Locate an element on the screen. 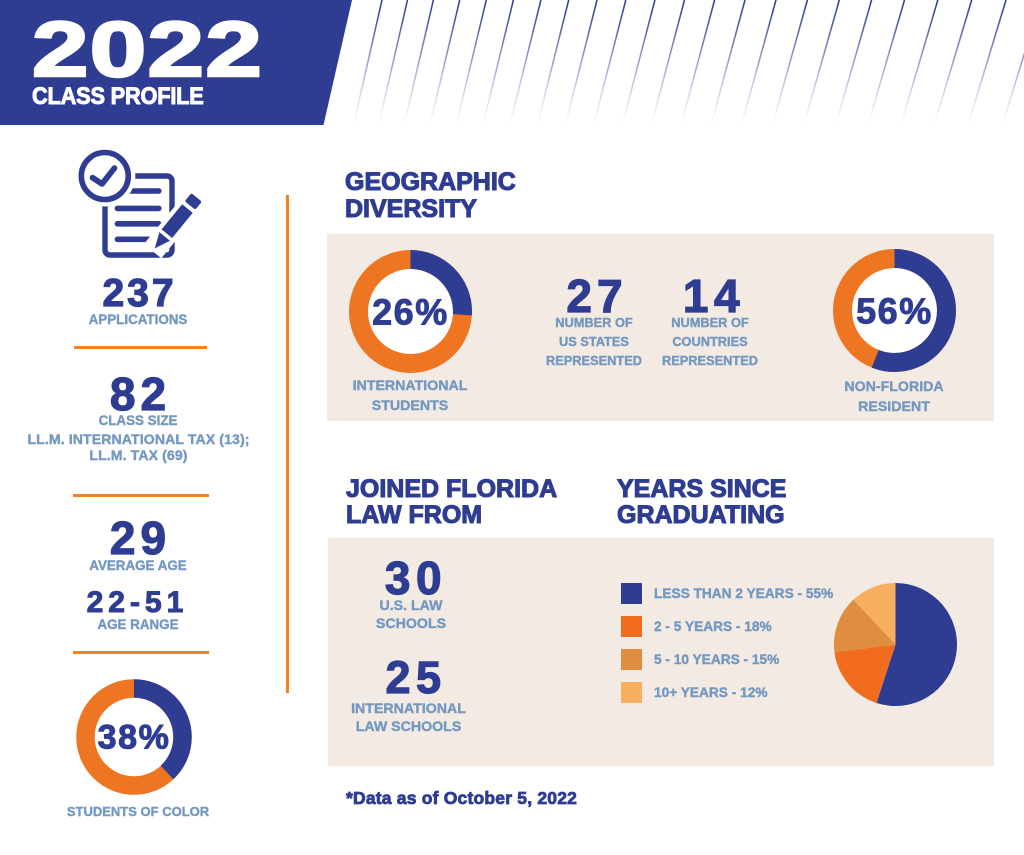 The image size is (1024, 855). svg-text: 38% is located at coordinates (134, 737).